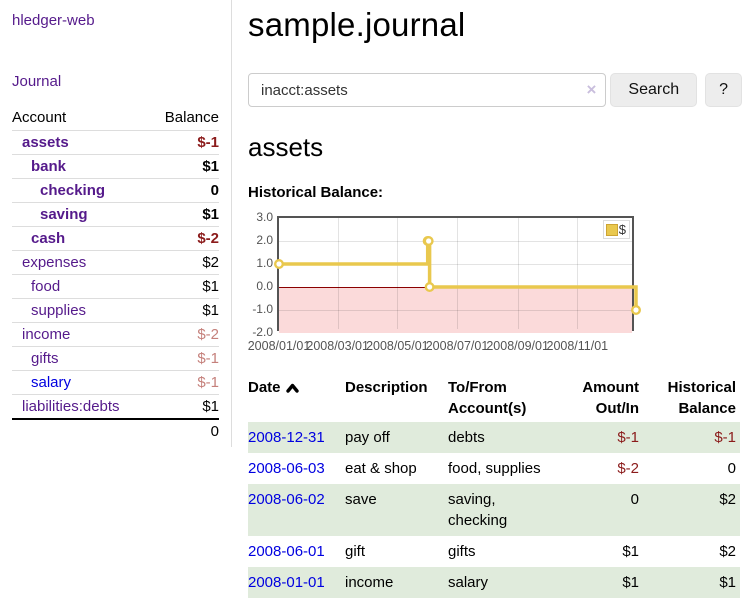 The image size is (742, 614). What do you see at coordinates (262, 309) in the screenshot?
I see `y-axis-tick: -1.0` at bounding box center [262, 309].